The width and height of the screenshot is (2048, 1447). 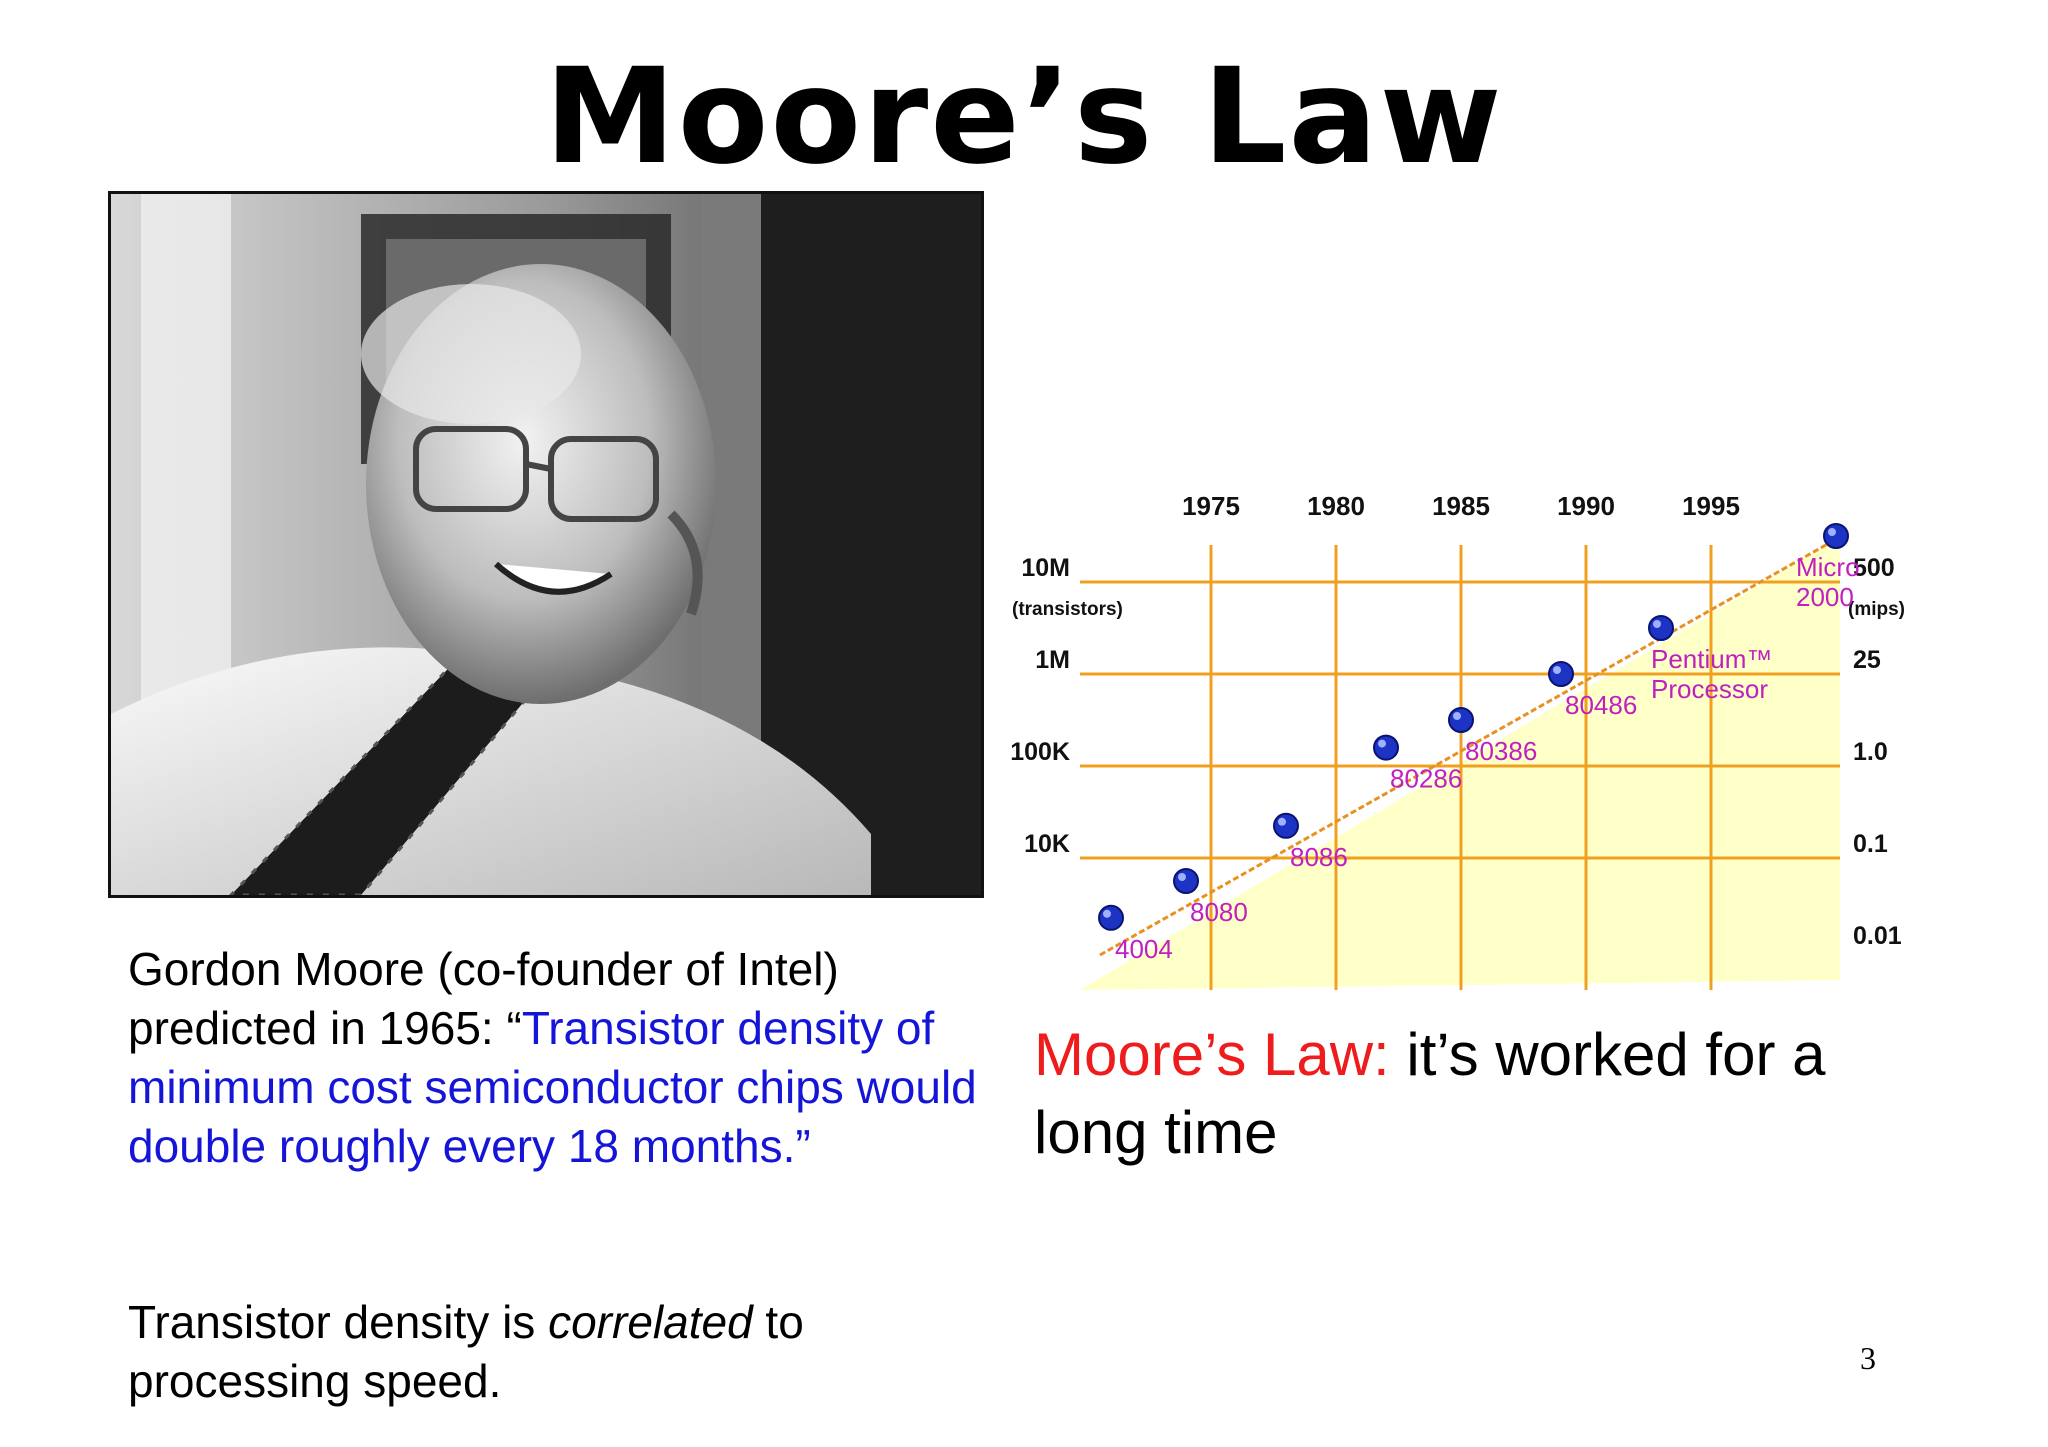 I want to click on y-right-axis: 500 25 1.0 0.1 0.01 (mips), so click(x=1876, y=752).